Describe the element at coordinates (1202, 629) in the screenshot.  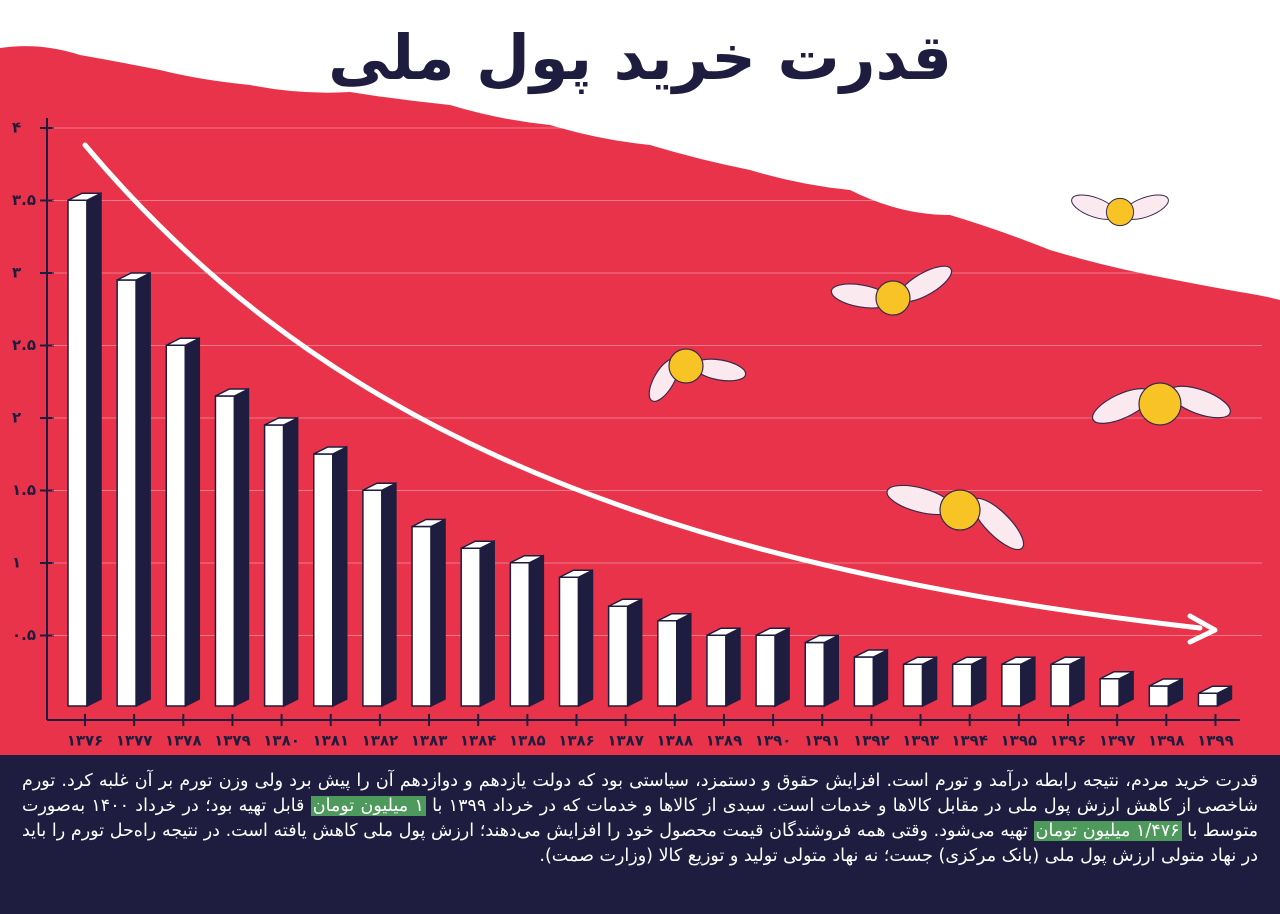
I see `arrow-head` at that location.